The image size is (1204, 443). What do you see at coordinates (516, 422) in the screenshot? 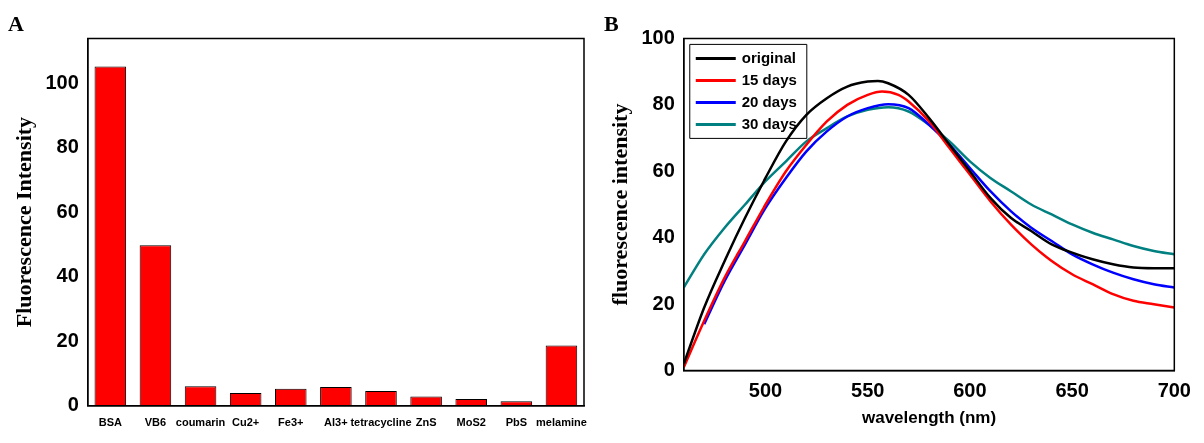
I see `x-tick-label: PbS` at bounding box center [516, 422].